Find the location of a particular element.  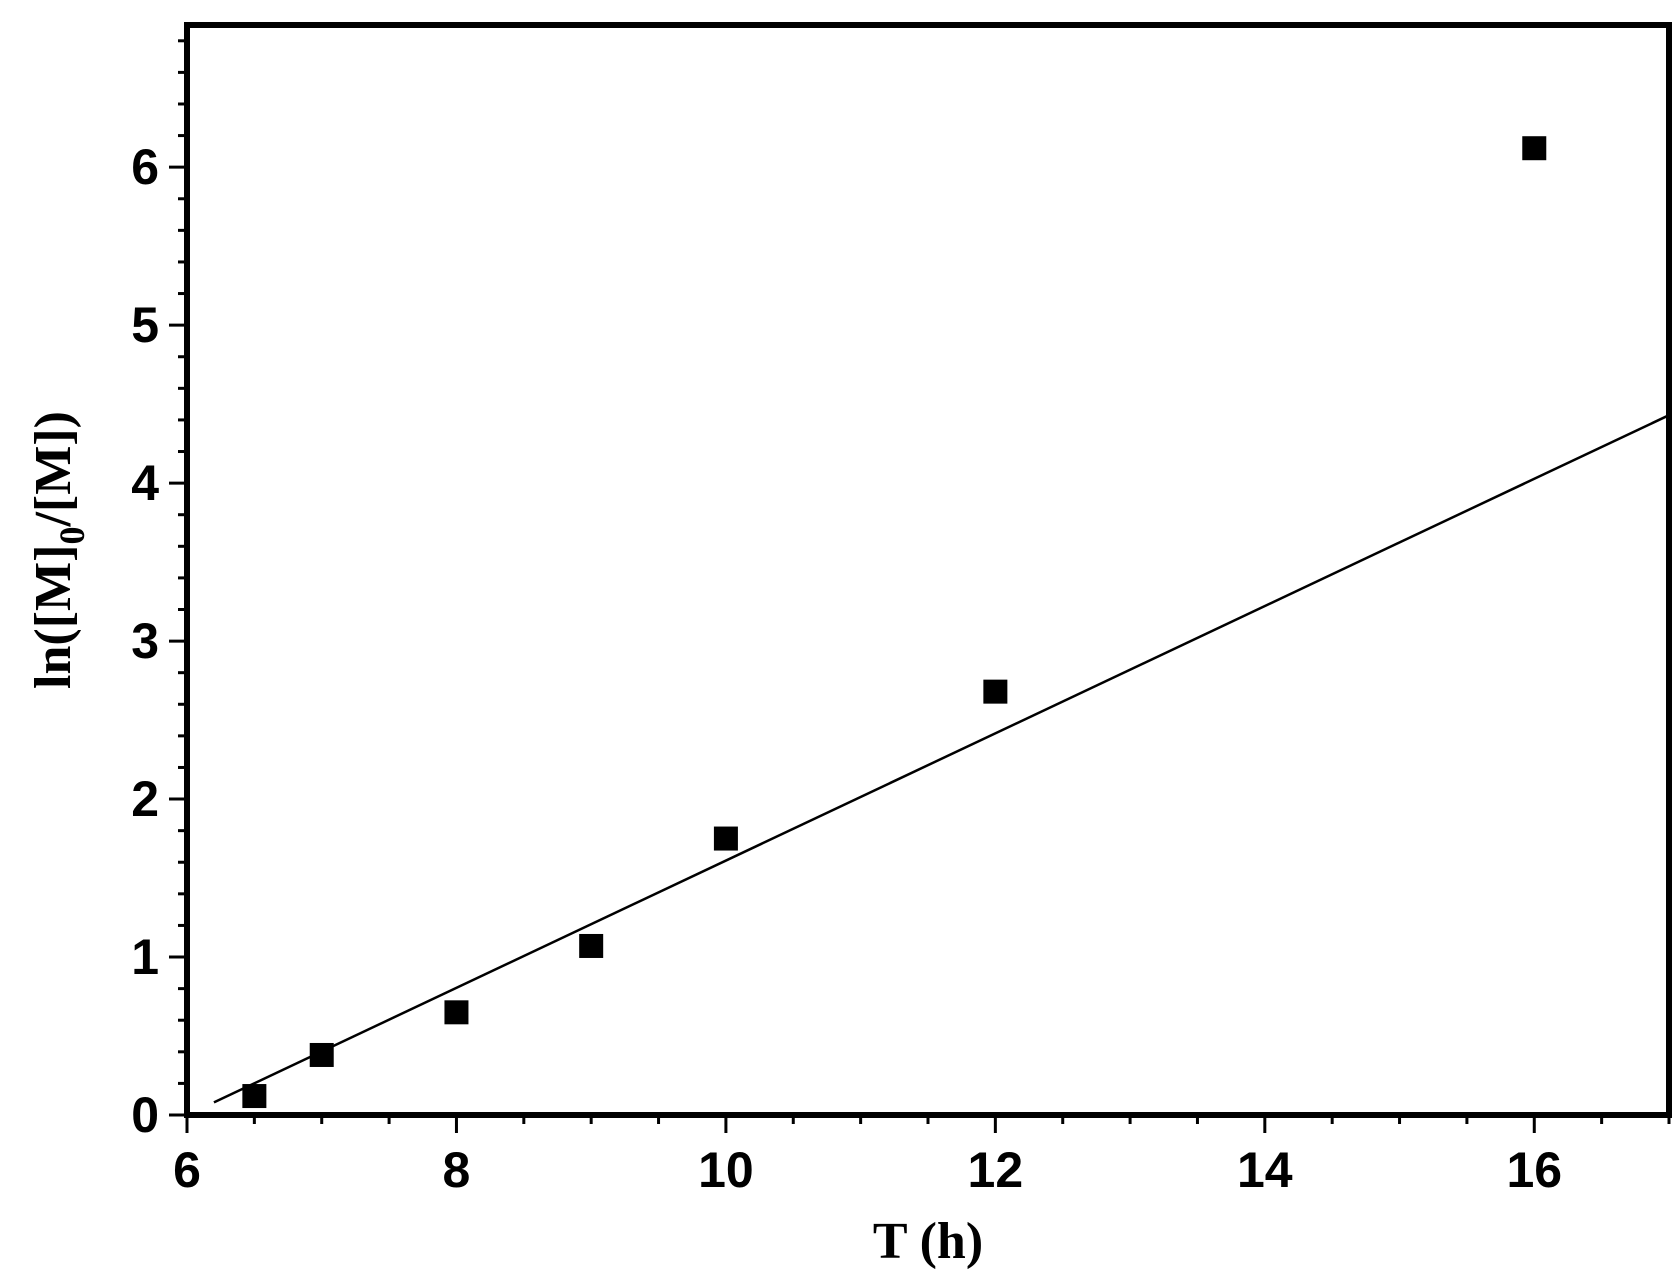

y-tick-label: 5 is located at coordinates (145, 325).